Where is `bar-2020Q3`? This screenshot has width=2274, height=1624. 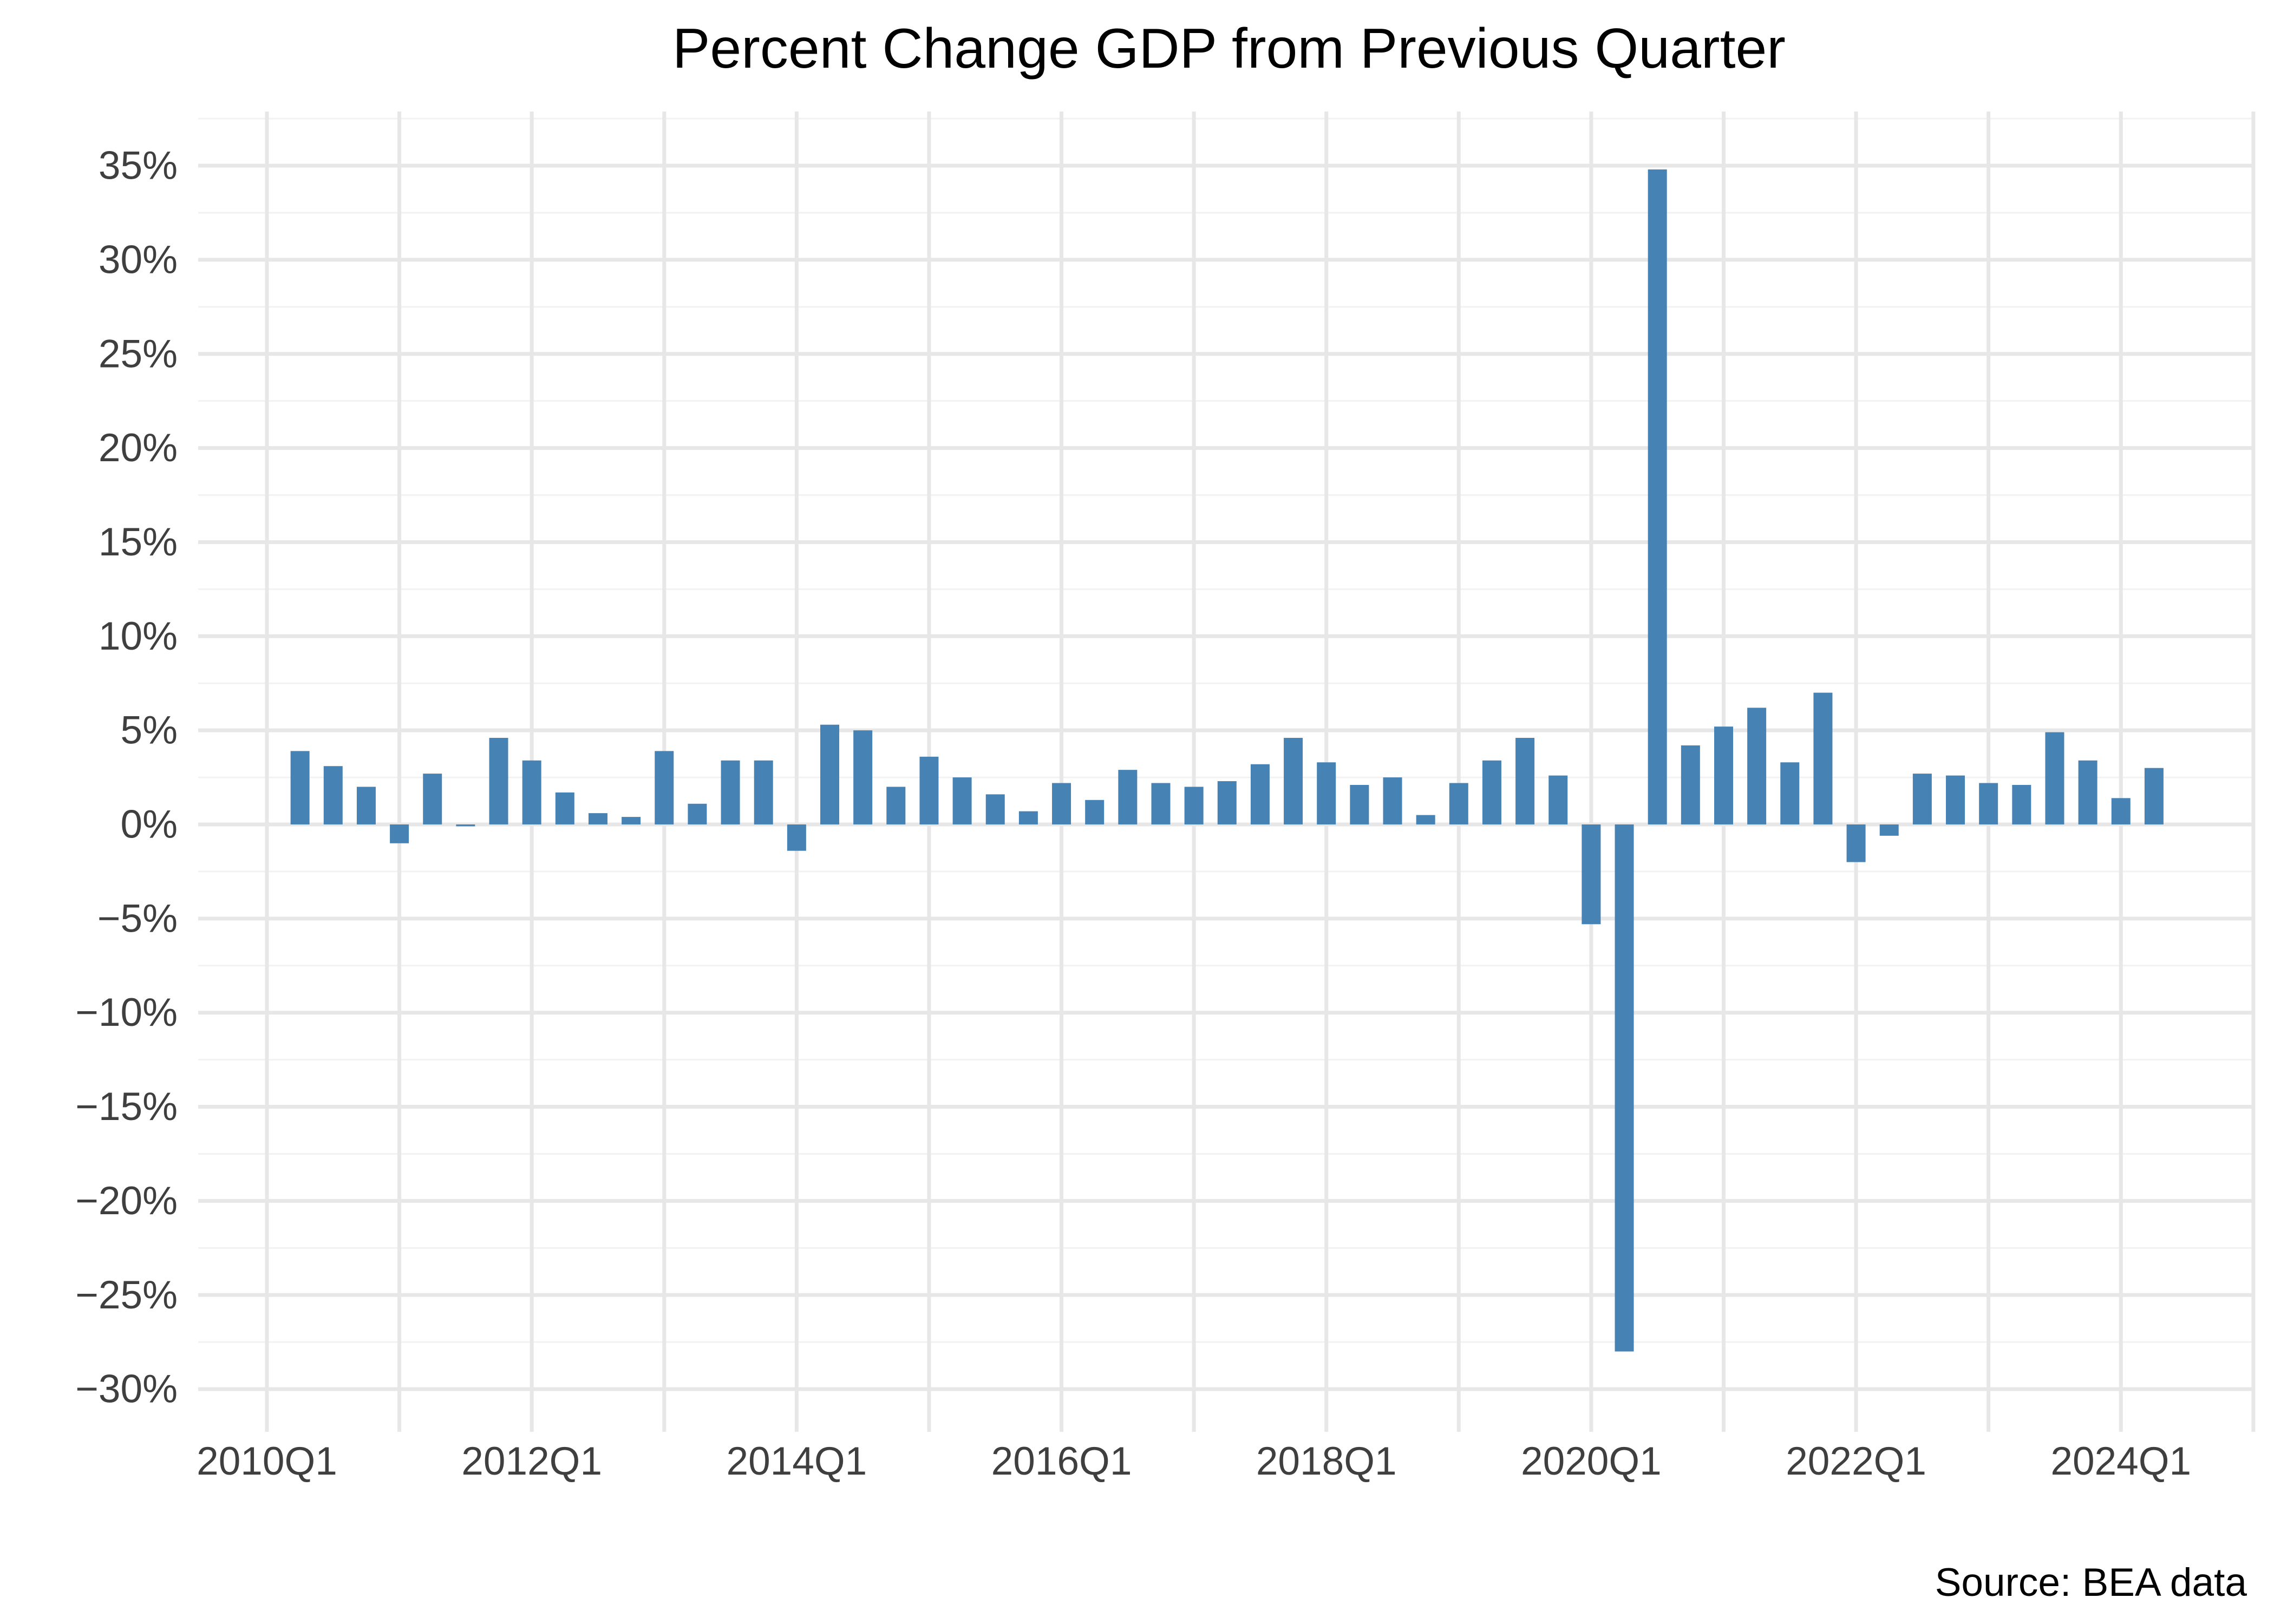 bar-2020Q3 is located at coordinates (1658, 497).